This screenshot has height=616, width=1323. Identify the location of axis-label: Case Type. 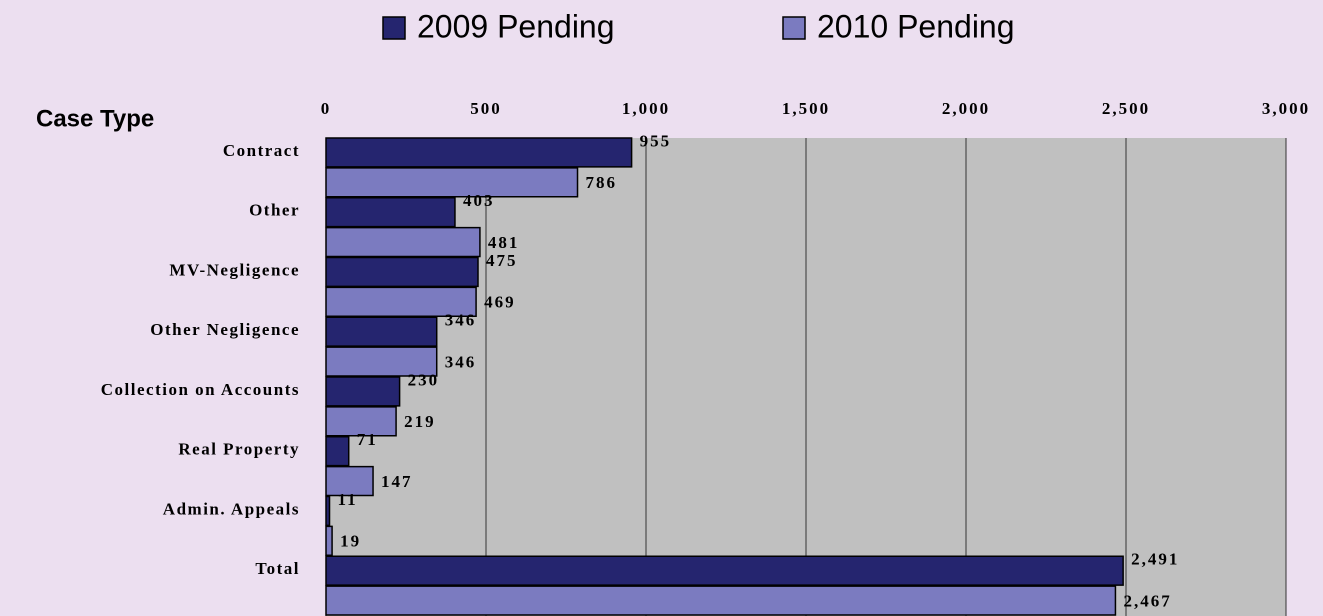
(95, 118).